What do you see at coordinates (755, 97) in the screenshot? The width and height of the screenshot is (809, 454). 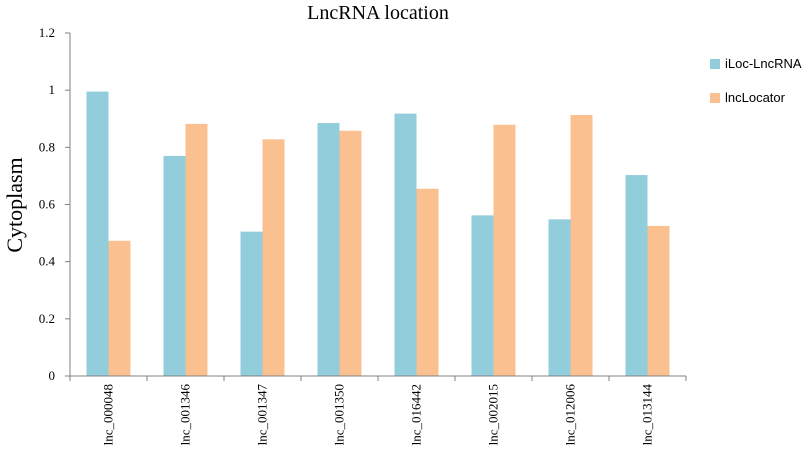 I see `legend-label: lncLocator` at bounding box center [755, 97].